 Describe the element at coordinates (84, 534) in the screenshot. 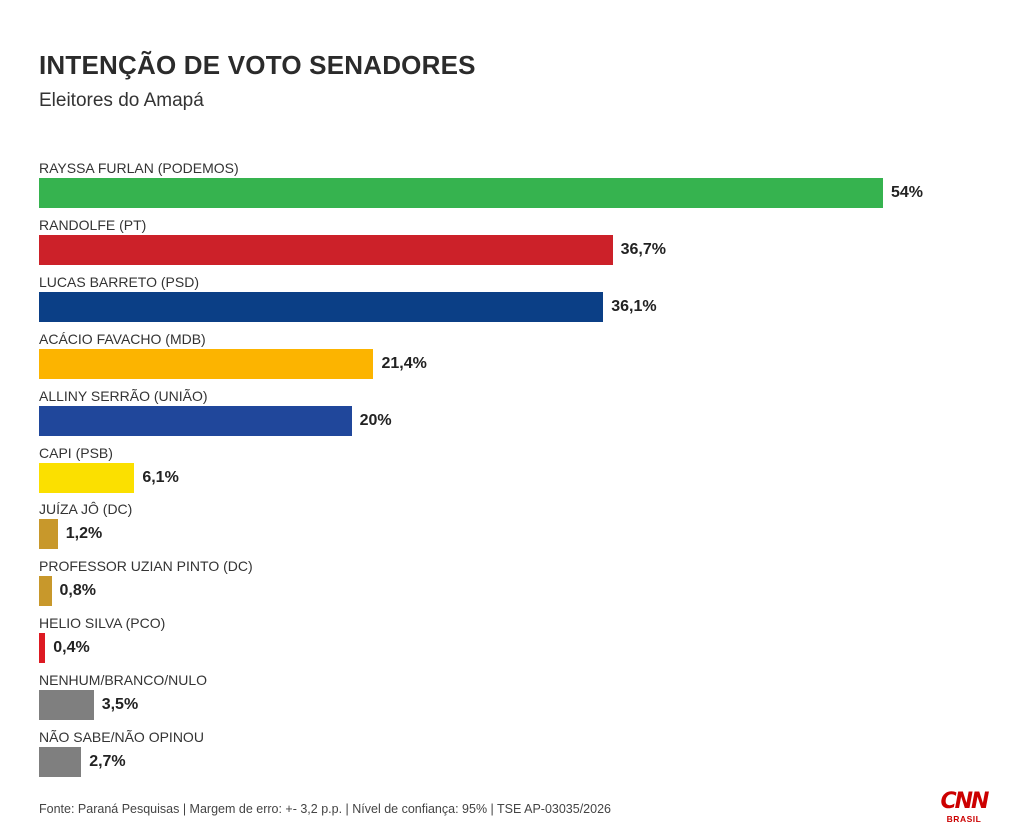

I see `value-label: 1,2%` at that location.